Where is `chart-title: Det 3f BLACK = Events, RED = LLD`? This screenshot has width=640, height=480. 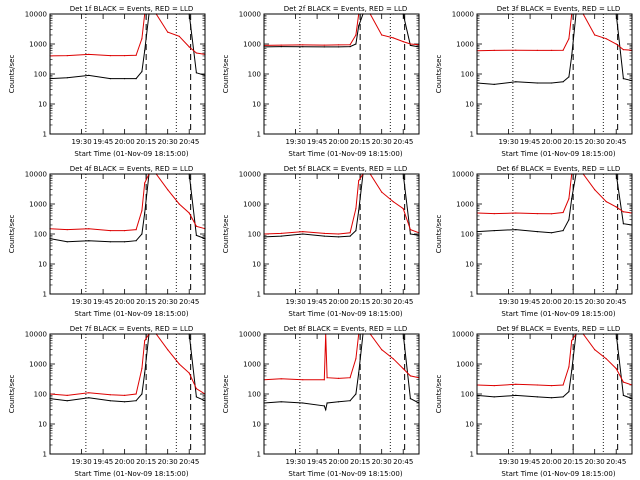 chart-title: Det 3f BLACK = Events, RED = LLD is located at coordinates (558, 9).